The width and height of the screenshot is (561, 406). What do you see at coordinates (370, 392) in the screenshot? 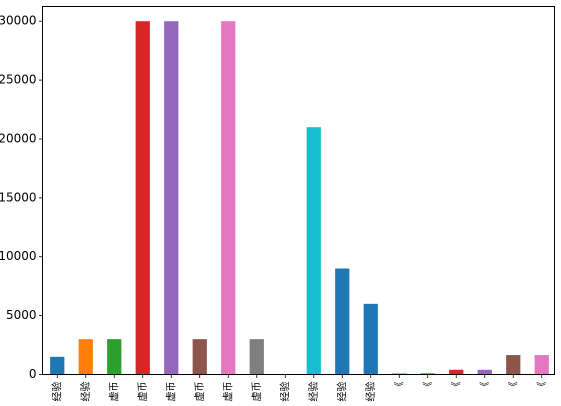
I see `x-tick-label-12: 经验` at bounding box center [370, 392].